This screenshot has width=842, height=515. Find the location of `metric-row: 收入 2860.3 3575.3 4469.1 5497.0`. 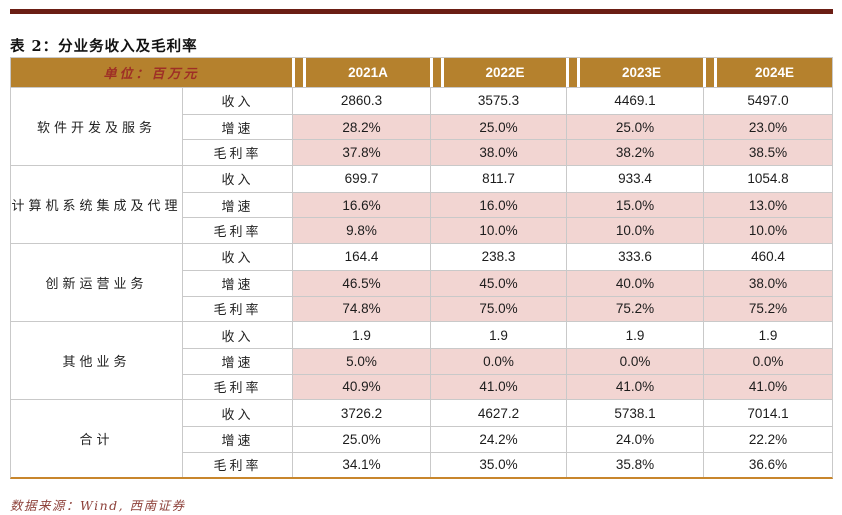

metric-row: 收入 2860.3 3575.3 4469.1 5497.0 is located at coordinates (507, 101).